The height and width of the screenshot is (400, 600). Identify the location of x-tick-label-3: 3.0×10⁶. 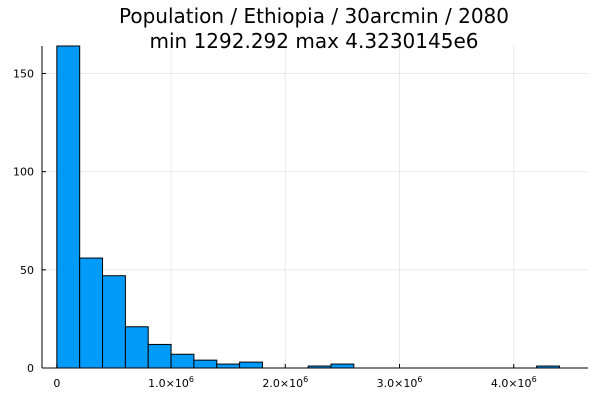
(400, 382).